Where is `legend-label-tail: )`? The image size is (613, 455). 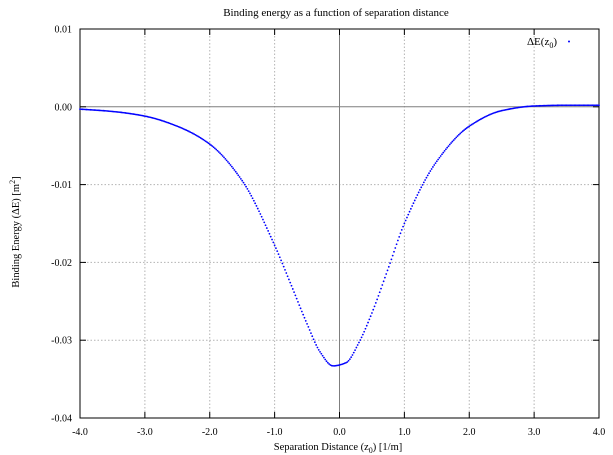 legend-label-tail: ) is located at coordinates (555, 42).